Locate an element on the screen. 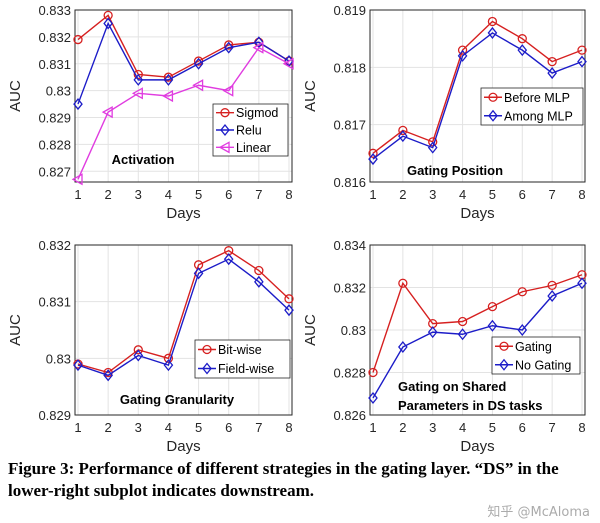  y-tick-label: 0.828 is located at coordinates (54, 144).